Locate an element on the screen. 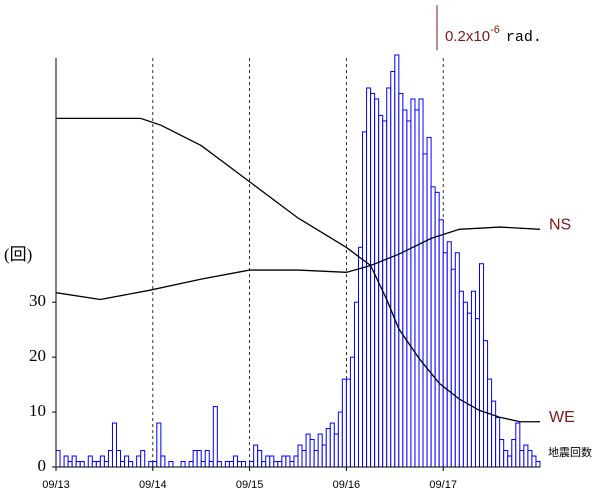 The width and height of the screenshot is (601, 498). x-tick-label: 09/17 is located at coordinates (443, 485).